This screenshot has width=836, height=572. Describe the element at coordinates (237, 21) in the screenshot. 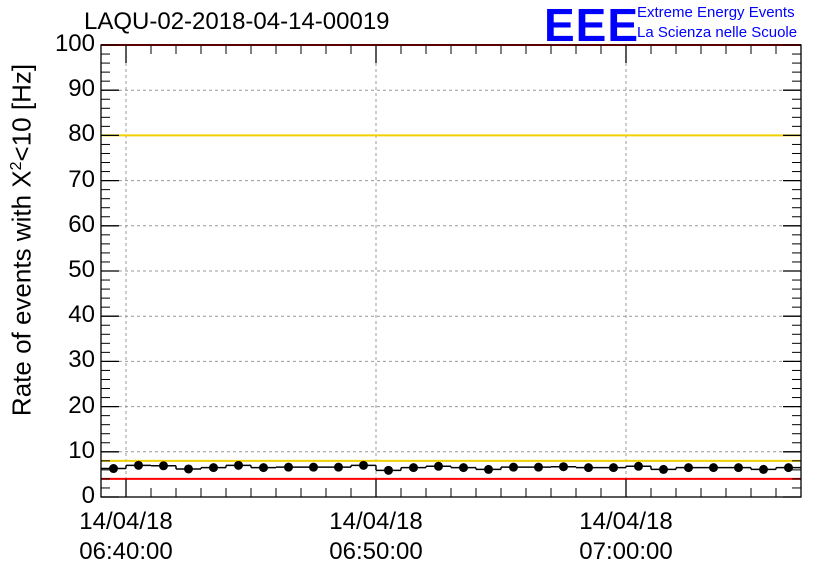

I see `chart-title: LAQU-02-2018-04-14-00019` at that location.